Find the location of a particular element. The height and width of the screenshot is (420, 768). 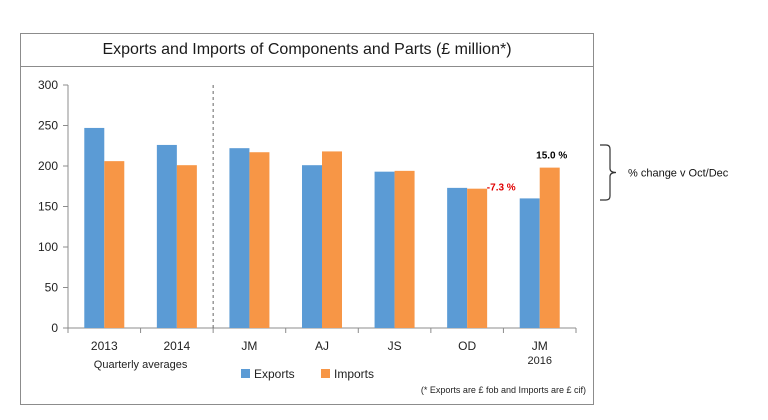

x-category-label: AJ is located at coordinates (322, 346).